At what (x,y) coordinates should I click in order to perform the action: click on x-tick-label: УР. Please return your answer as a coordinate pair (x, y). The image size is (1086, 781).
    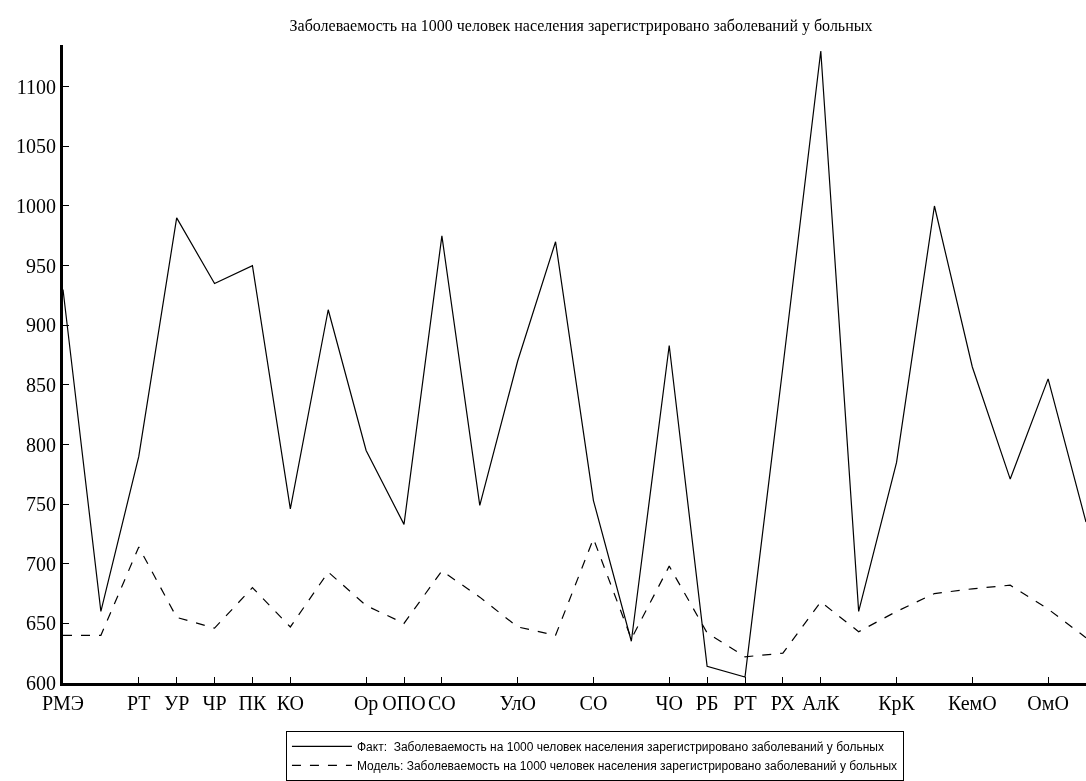
    Looking at the image, I should click on (177, 703).